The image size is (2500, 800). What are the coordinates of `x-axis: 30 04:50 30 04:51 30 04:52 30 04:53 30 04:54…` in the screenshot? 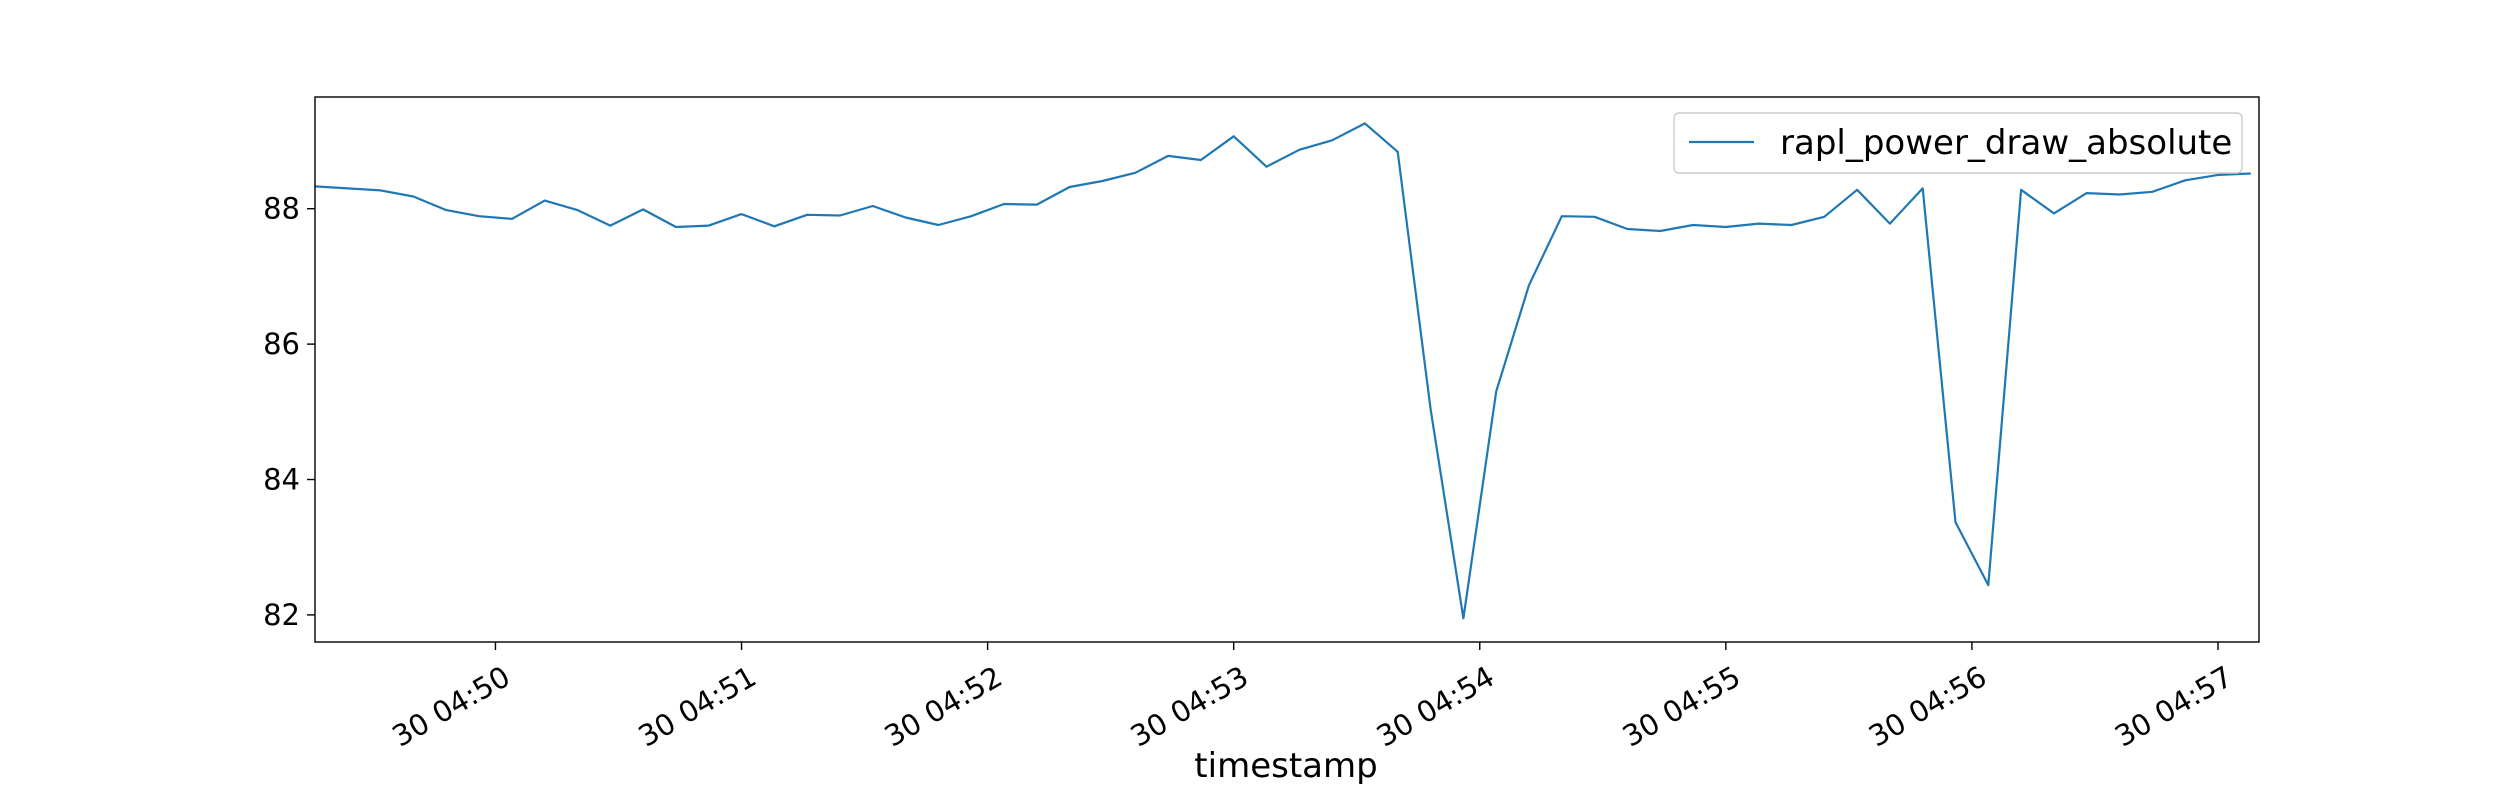 It's located at (1312, 698).